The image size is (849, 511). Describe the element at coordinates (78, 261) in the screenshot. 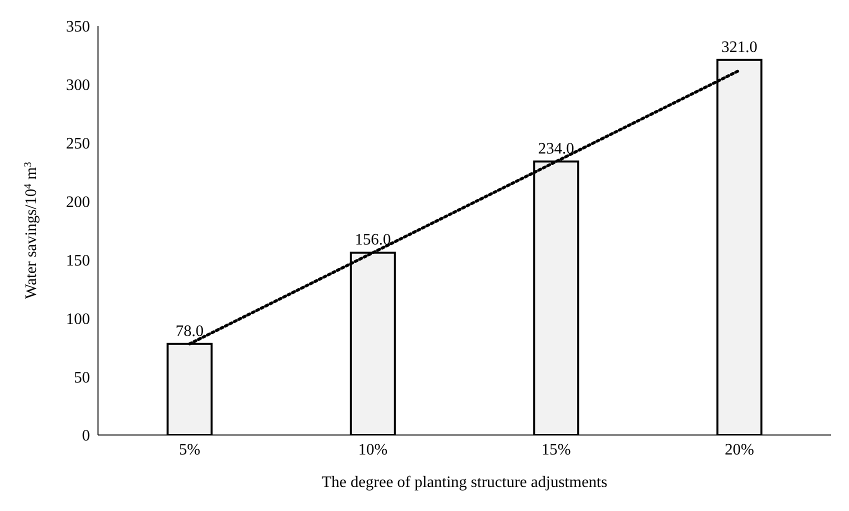

I see `y-tick-label: 150` at that location.